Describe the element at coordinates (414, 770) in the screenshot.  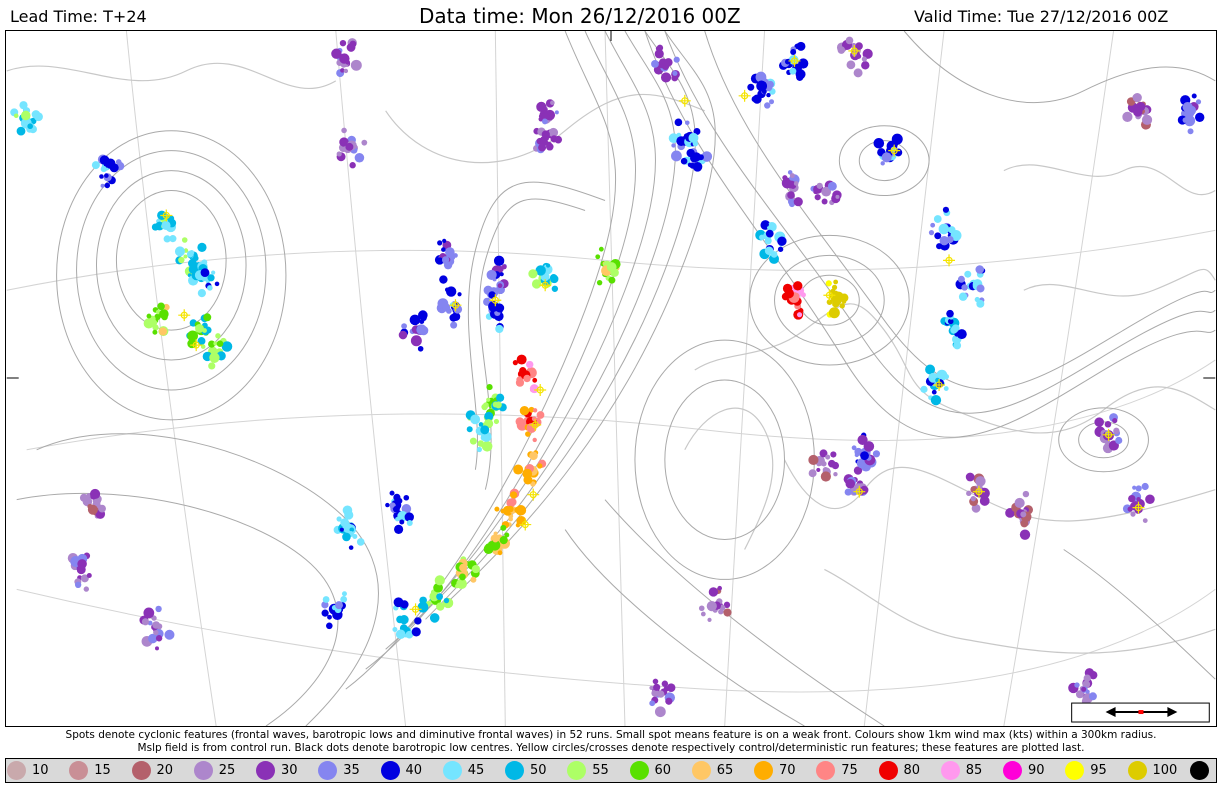
I see `legend-label: 40` at that location.